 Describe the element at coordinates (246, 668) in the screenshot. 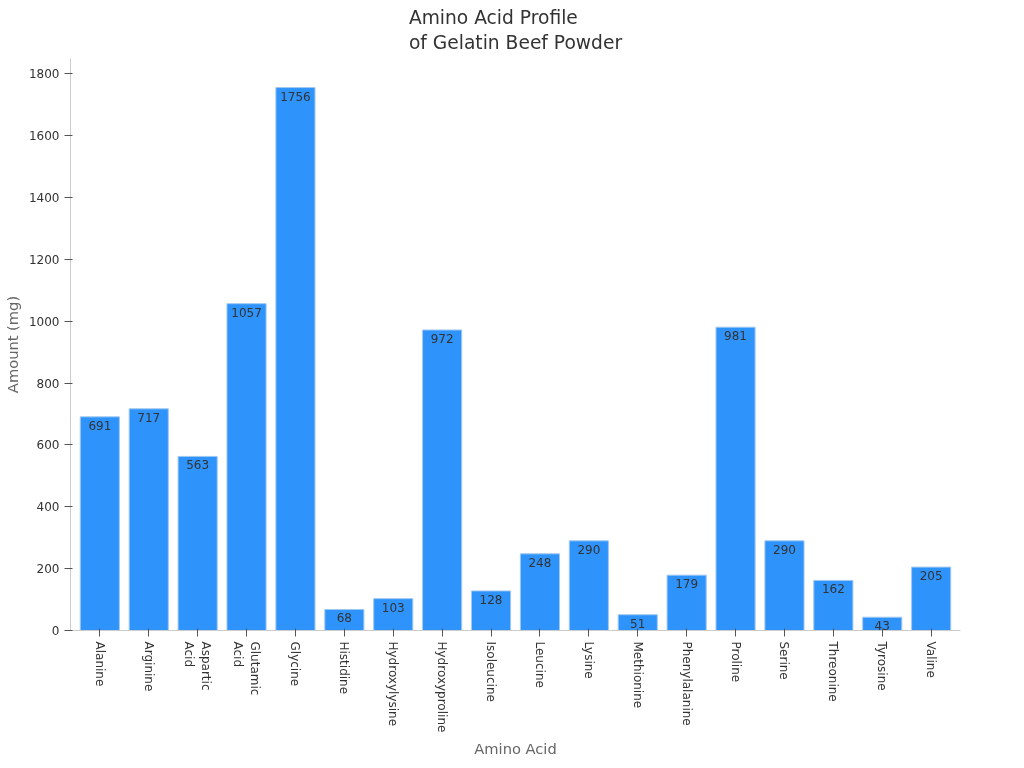

I see `x-tick-label: Glutamic Acid` at that location.